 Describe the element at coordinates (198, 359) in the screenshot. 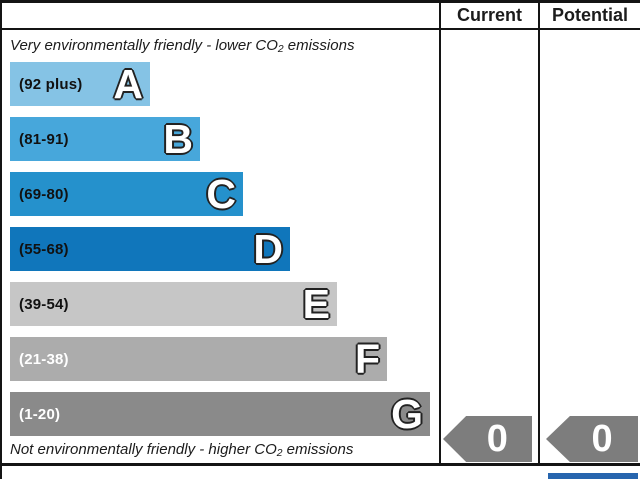

I see `epc-band-f: (21-38) F` at that location.